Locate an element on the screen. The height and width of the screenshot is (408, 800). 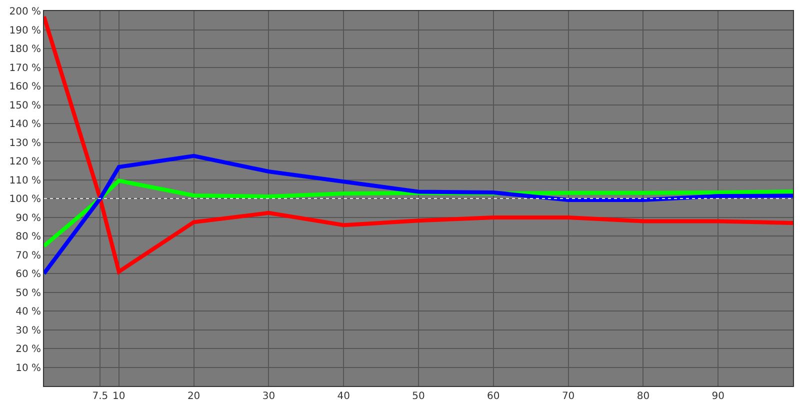
y-tick-label: 160 % is located at coordinates (25, 87).